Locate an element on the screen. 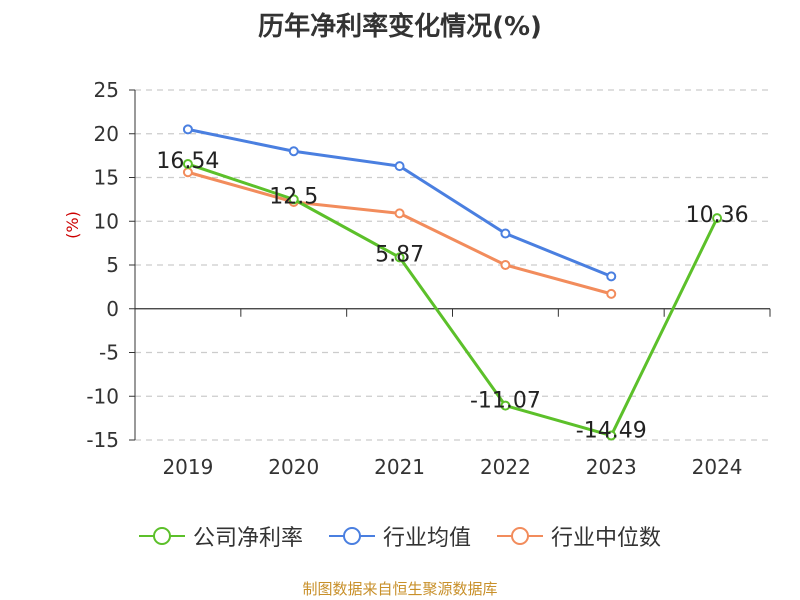 This screenshot has width=800, height=600. data-label: 5.87 is located at coordinates (399, 254).